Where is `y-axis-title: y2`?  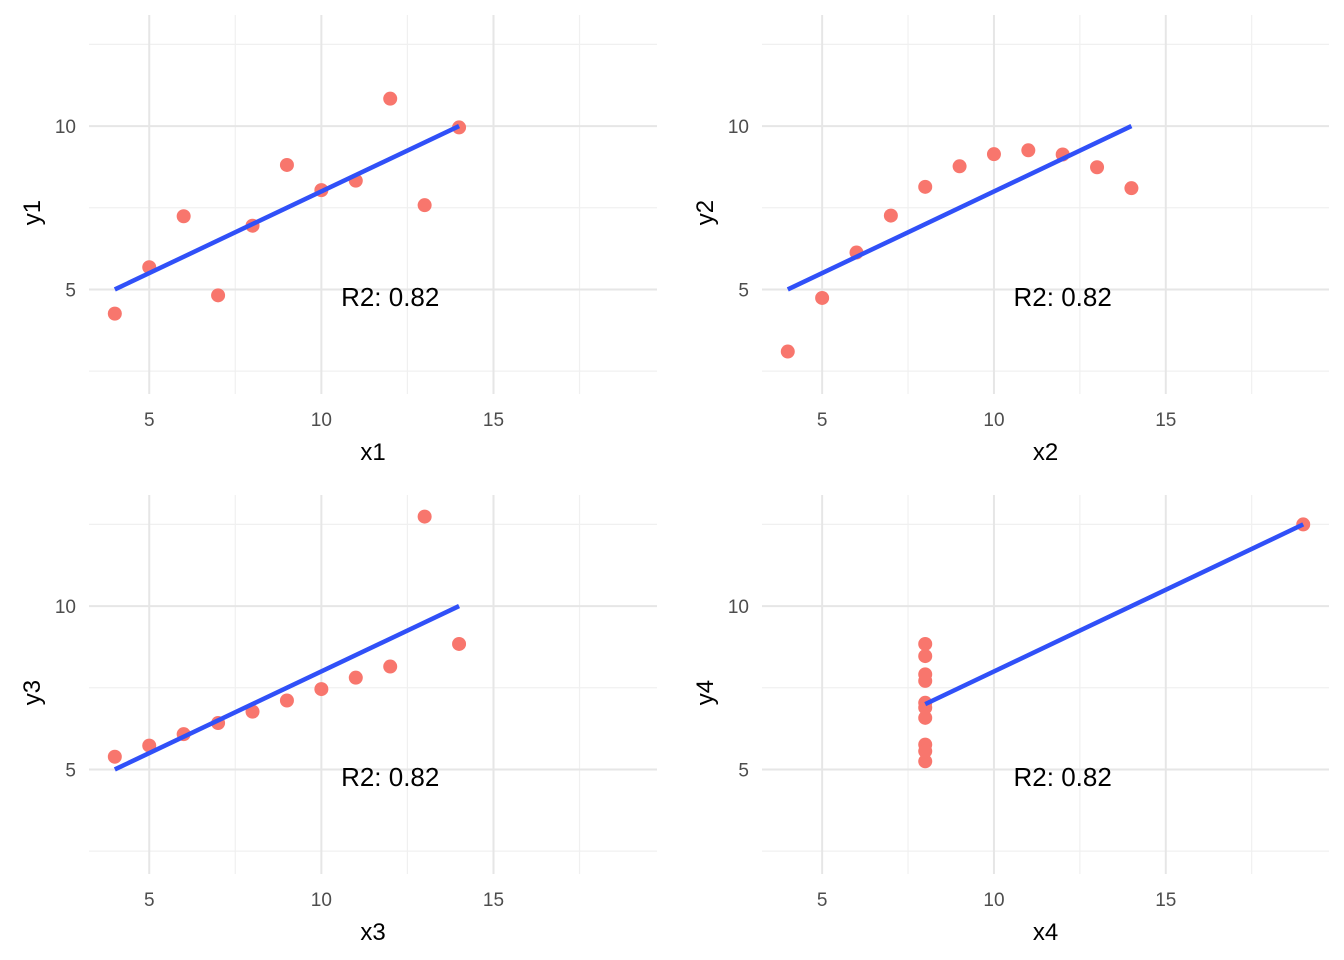 y-axis-title: y2 is located at coordinates (705, 212).